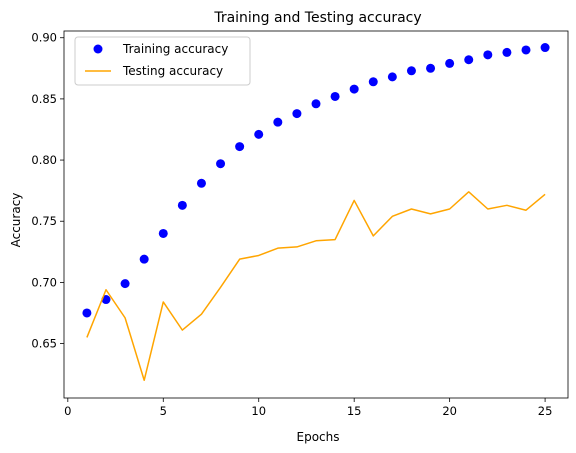 The height and width of the screenshot is (453, 576). Describe the element at coordinates (44, 38) in the screenshot. I see `y-tick-label: 0.90` at that location.